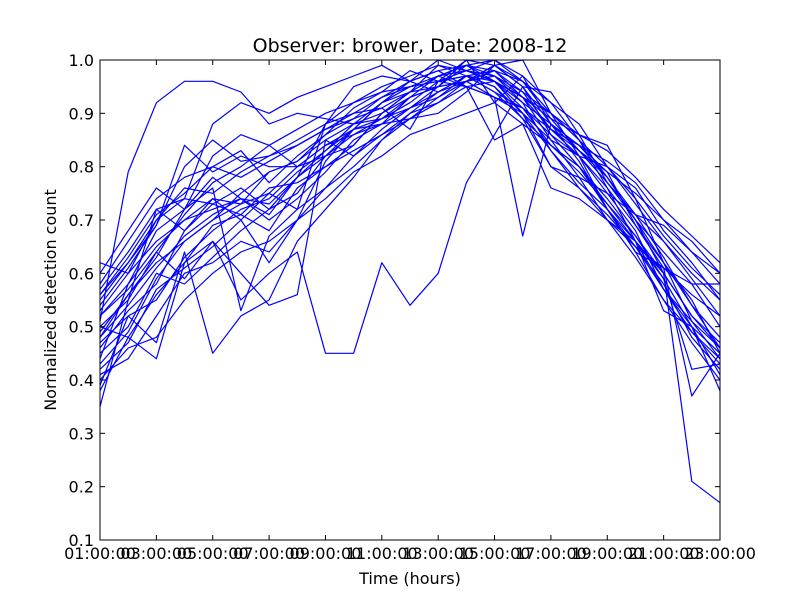  I want to click on x-tick-label: 21:00:00, so click(664, 553).